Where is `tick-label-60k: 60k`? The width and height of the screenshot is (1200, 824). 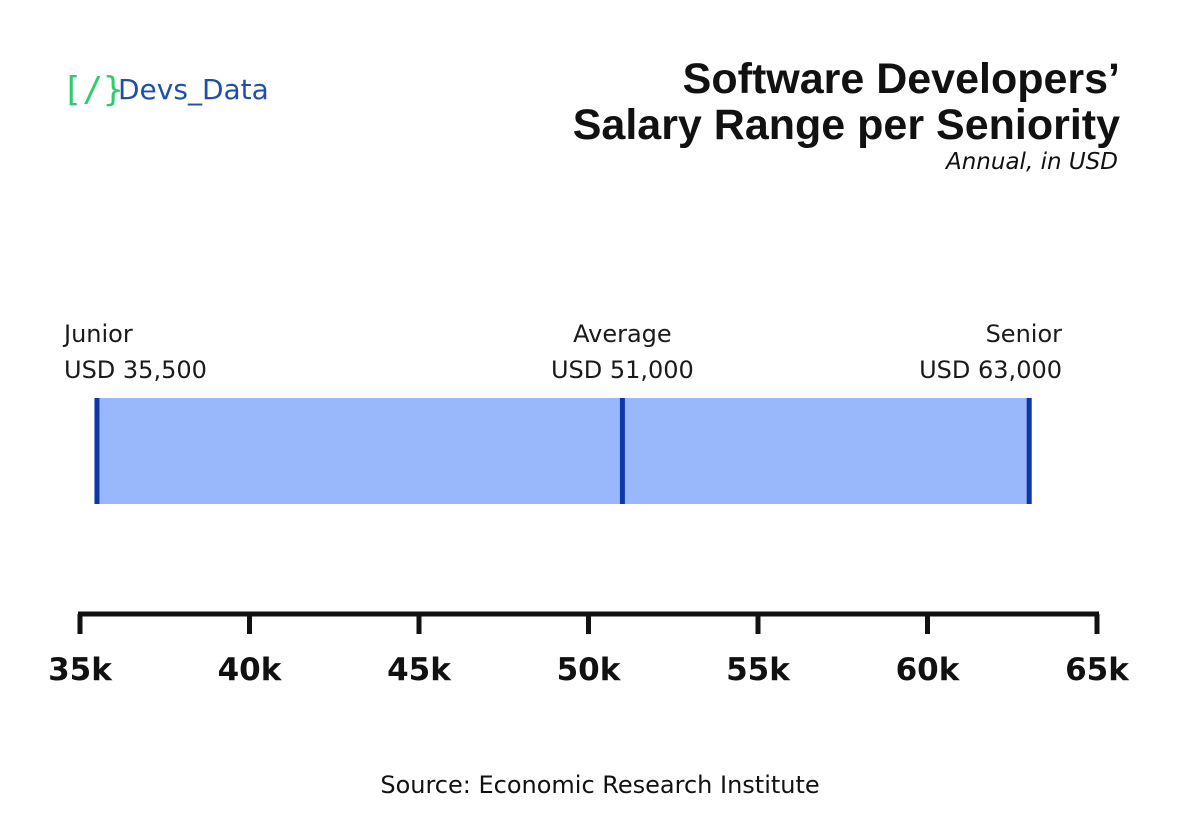
tick-label-60k: 60k is located at coordinates (927, 670).